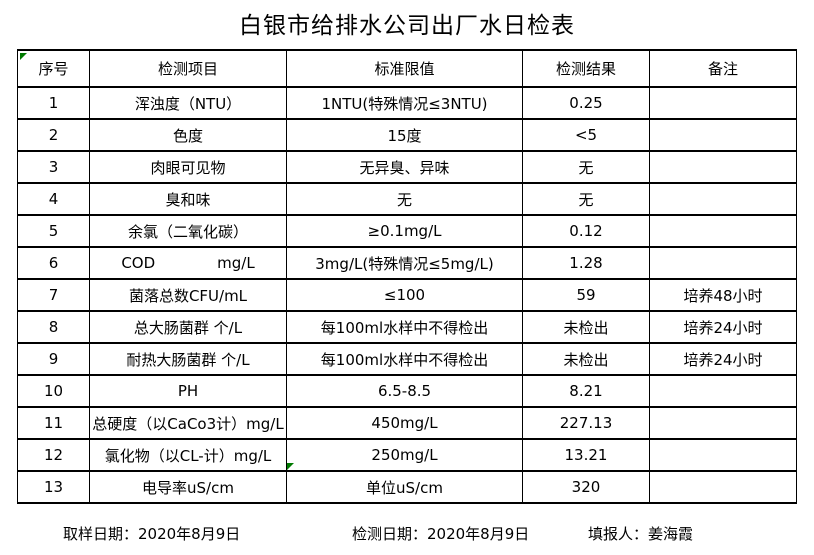 This screenshot has height=555, width=814. Describe the element at coordinates (188, 68) in the screenshot. I see `header-item: 检测项目` at that location.